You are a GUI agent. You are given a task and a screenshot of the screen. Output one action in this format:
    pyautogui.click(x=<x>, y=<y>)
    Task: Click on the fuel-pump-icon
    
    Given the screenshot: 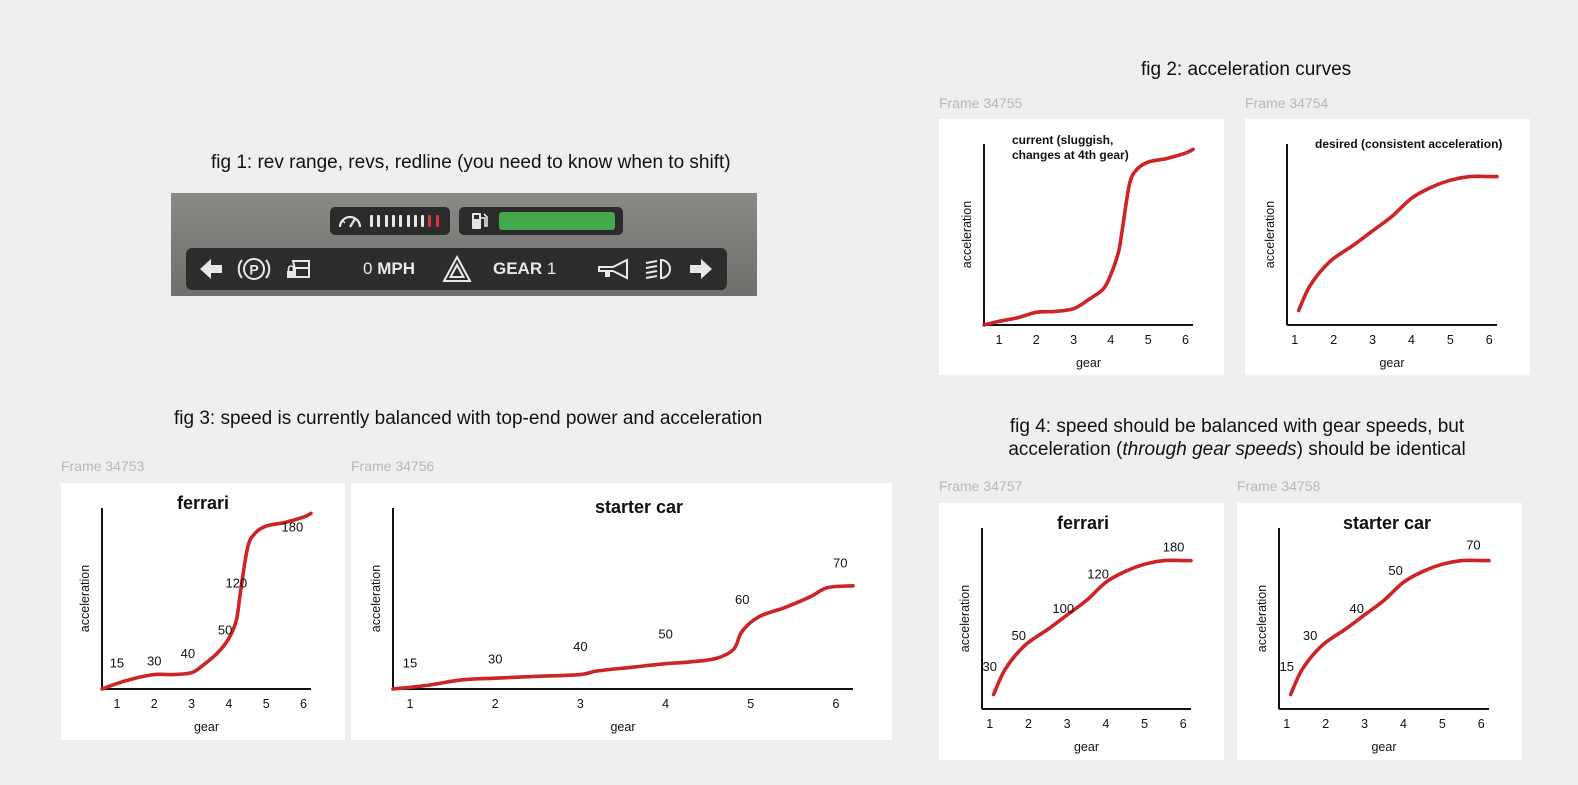 What is the action you would take?
    pyautogui.click(x=480, y=221)
    